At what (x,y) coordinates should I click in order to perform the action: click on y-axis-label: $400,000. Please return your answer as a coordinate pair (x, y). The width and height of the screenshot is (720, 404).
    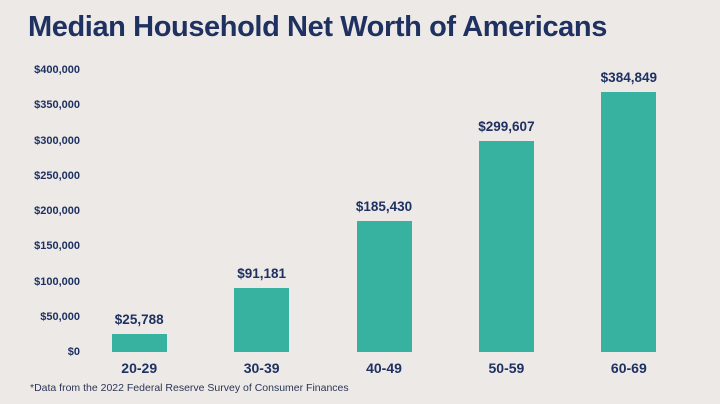
    Looking at the image, I should click on (57, 70).